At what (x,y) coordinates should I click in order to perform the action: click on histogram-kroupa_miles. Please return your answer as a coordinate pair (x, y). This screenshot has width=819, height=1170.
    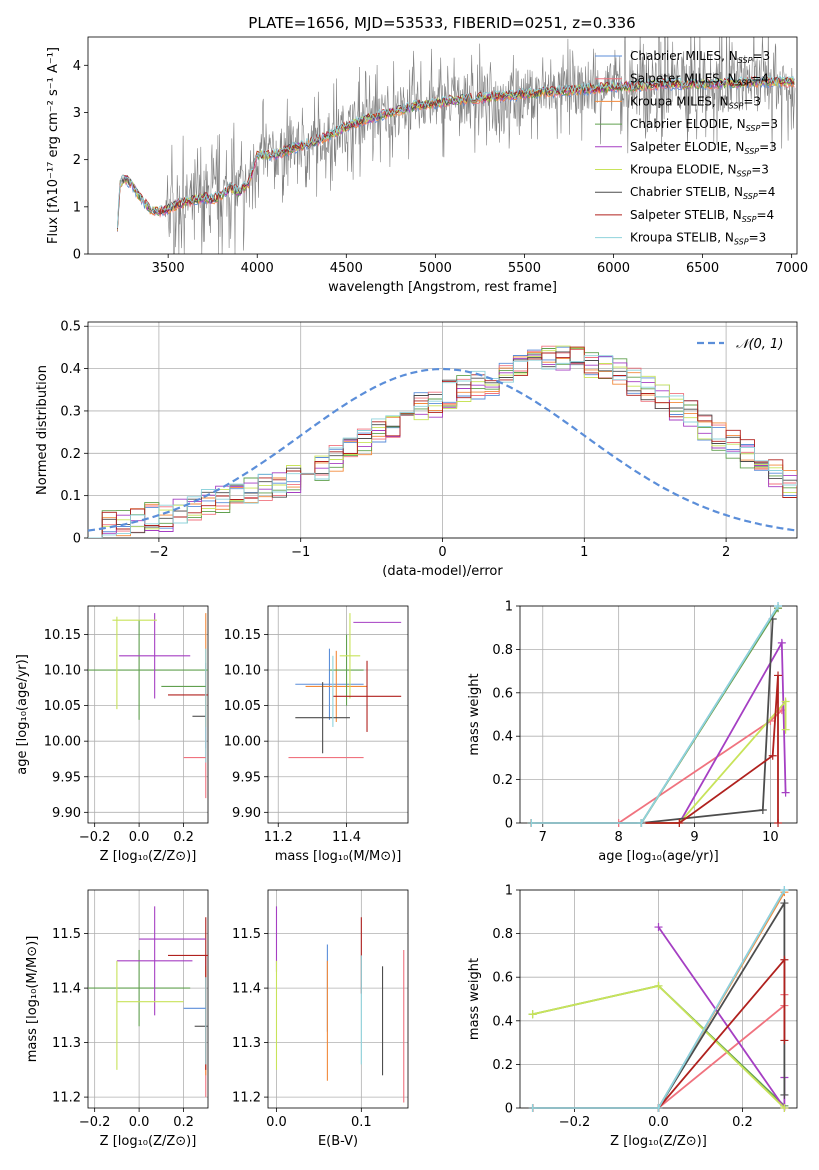
    Looking at the image, I should click on (442, 445).